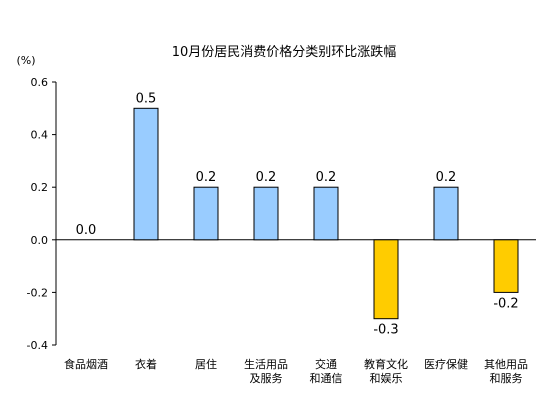  What do you see at coordinates (86, 364) in the screenshot?
I see `x-category-label: 食品烟酒` at bounding box center [86, 364].